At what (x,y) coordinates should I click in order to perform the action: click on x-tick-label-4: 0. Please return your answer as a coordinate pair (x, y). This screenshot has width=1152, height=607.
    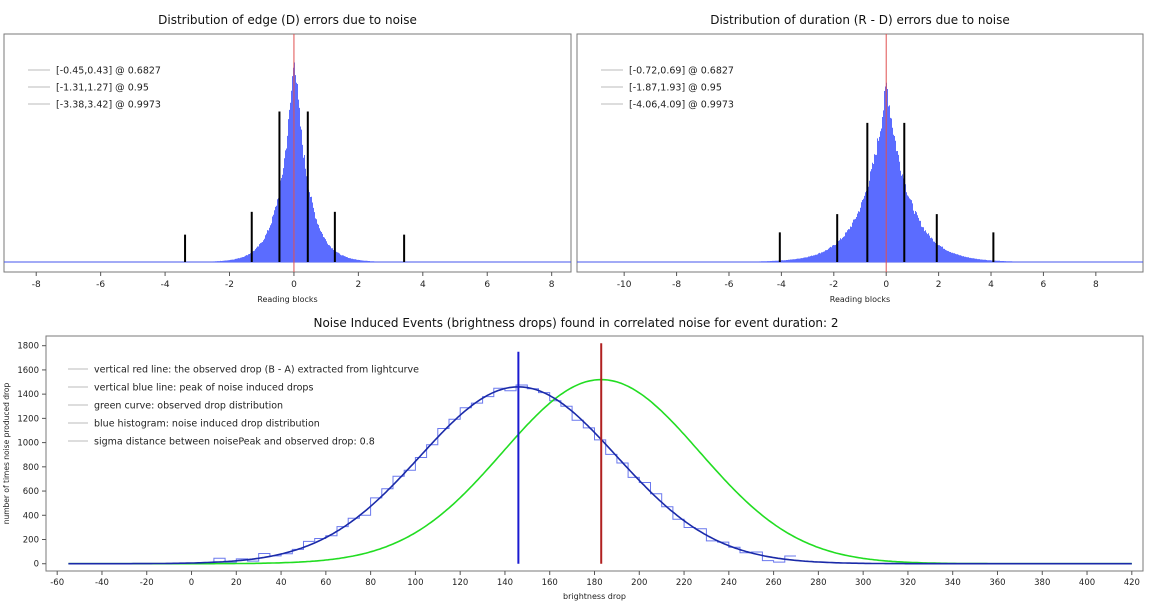
    Looking at the image, I should click on (294, 285).